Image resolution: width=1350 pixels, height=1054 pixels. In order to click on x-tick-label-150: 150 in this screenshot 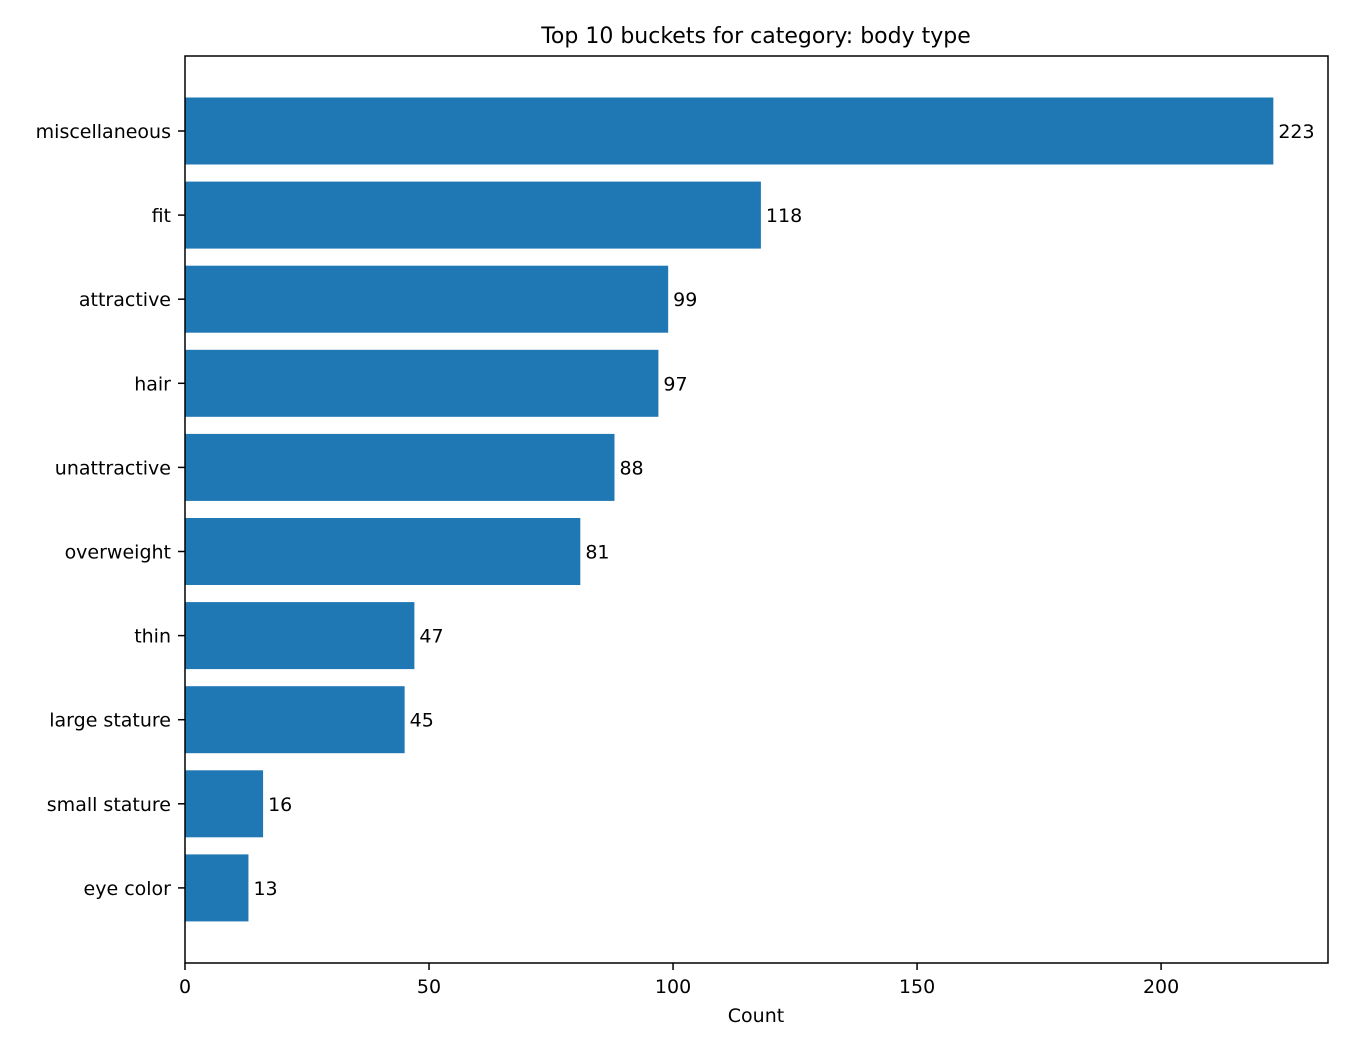, I will do `click(917, 987)`.